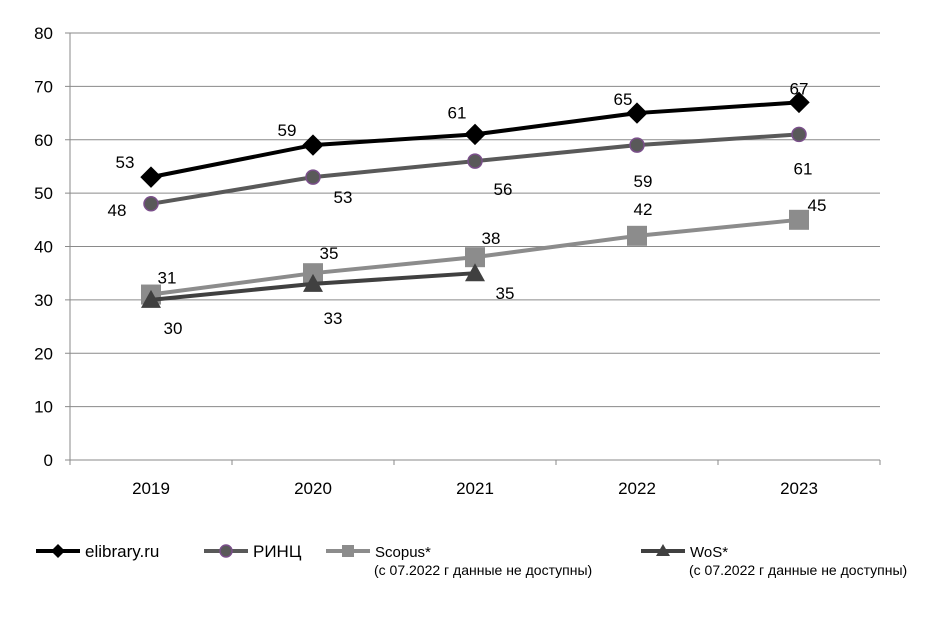 This screenshot has width=951, height=618. Describe the element at coordinates (43, 86) in the screenshot. I see `y-tick-label: 70` at that location.